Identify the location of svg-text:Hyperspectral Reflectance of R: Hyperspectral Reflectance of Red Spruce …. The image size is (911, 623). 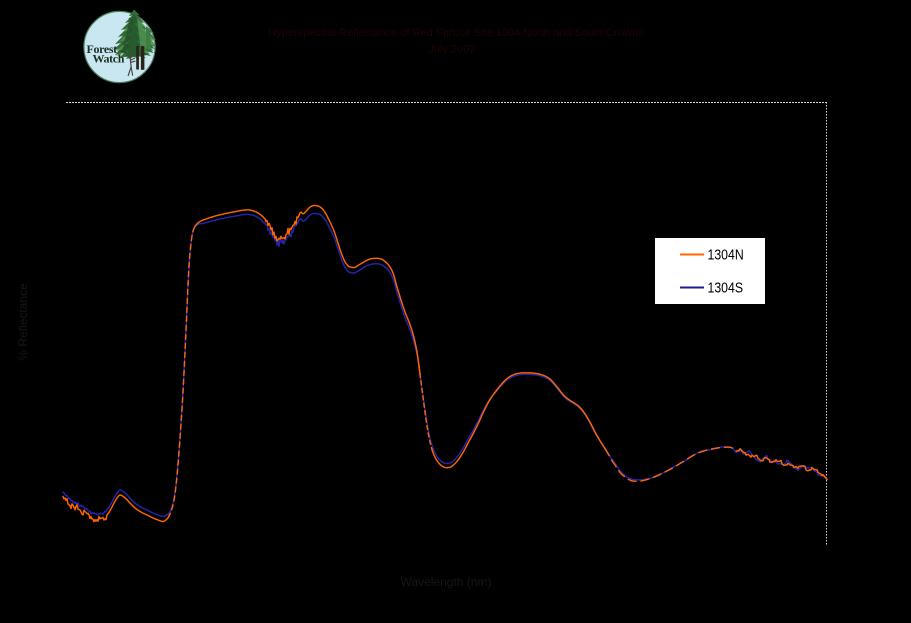
(456, 33).